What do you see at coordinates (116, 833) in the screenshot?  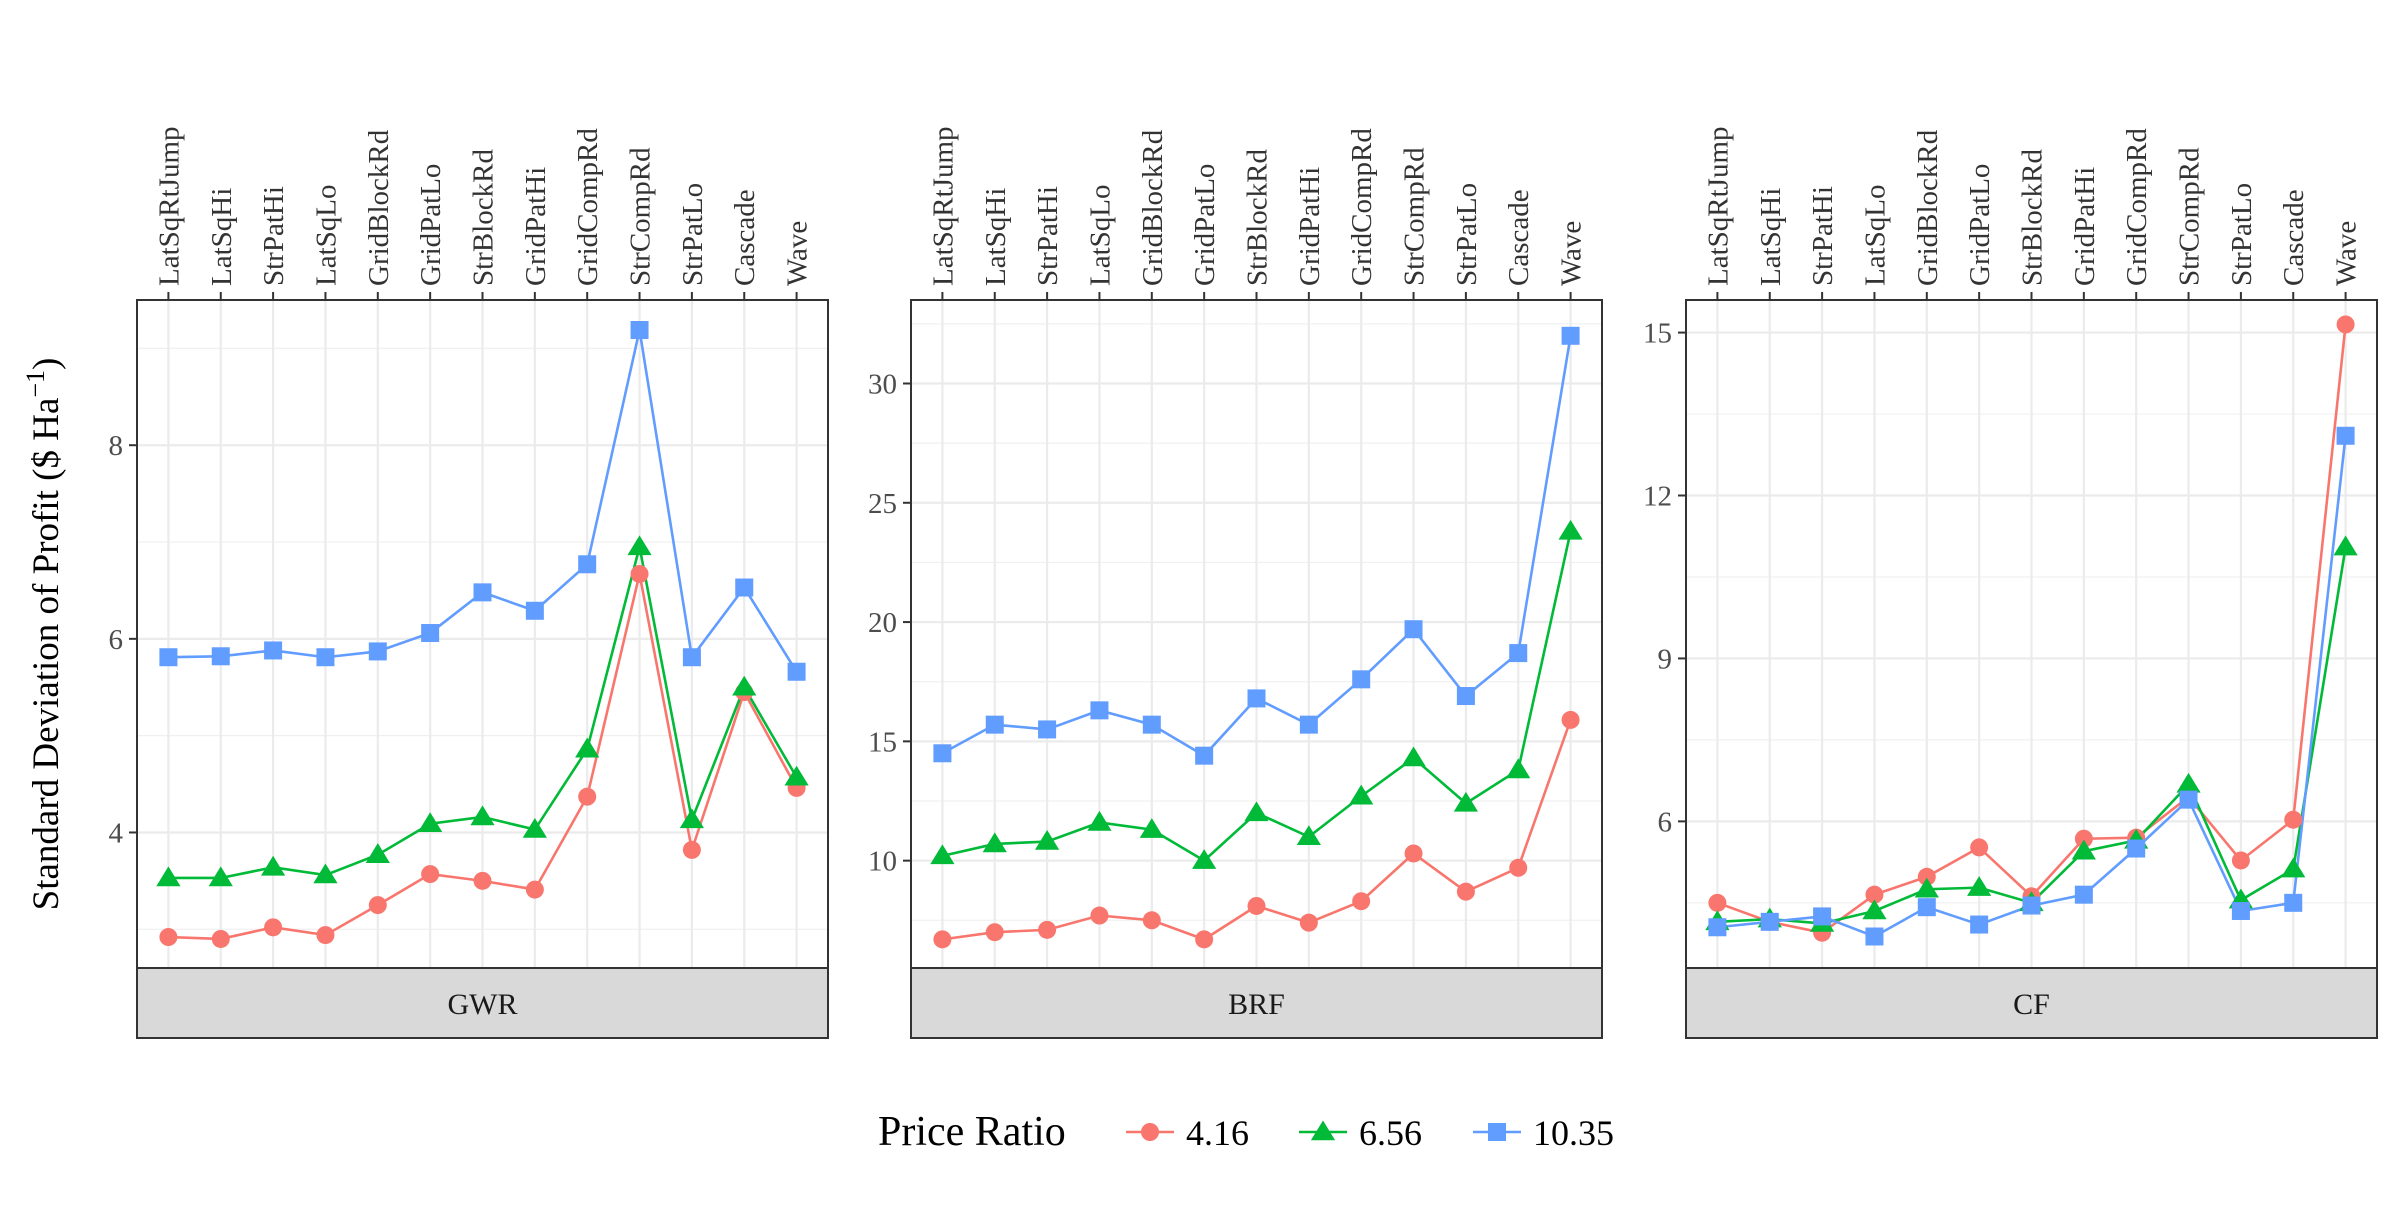 I see `y-tick-label: 4` at bounding box center [116, 833].